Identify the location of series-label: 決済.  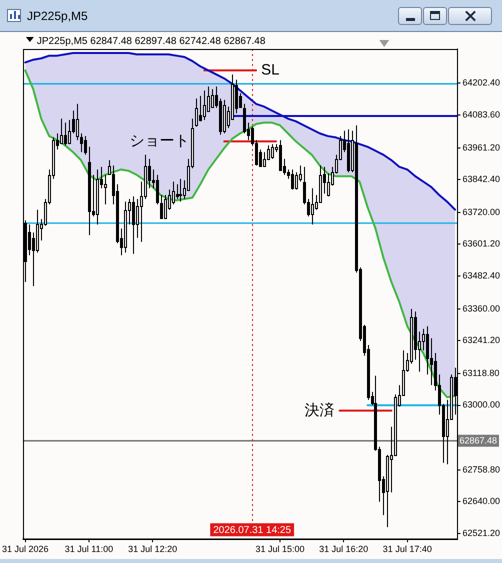
(319, 410).